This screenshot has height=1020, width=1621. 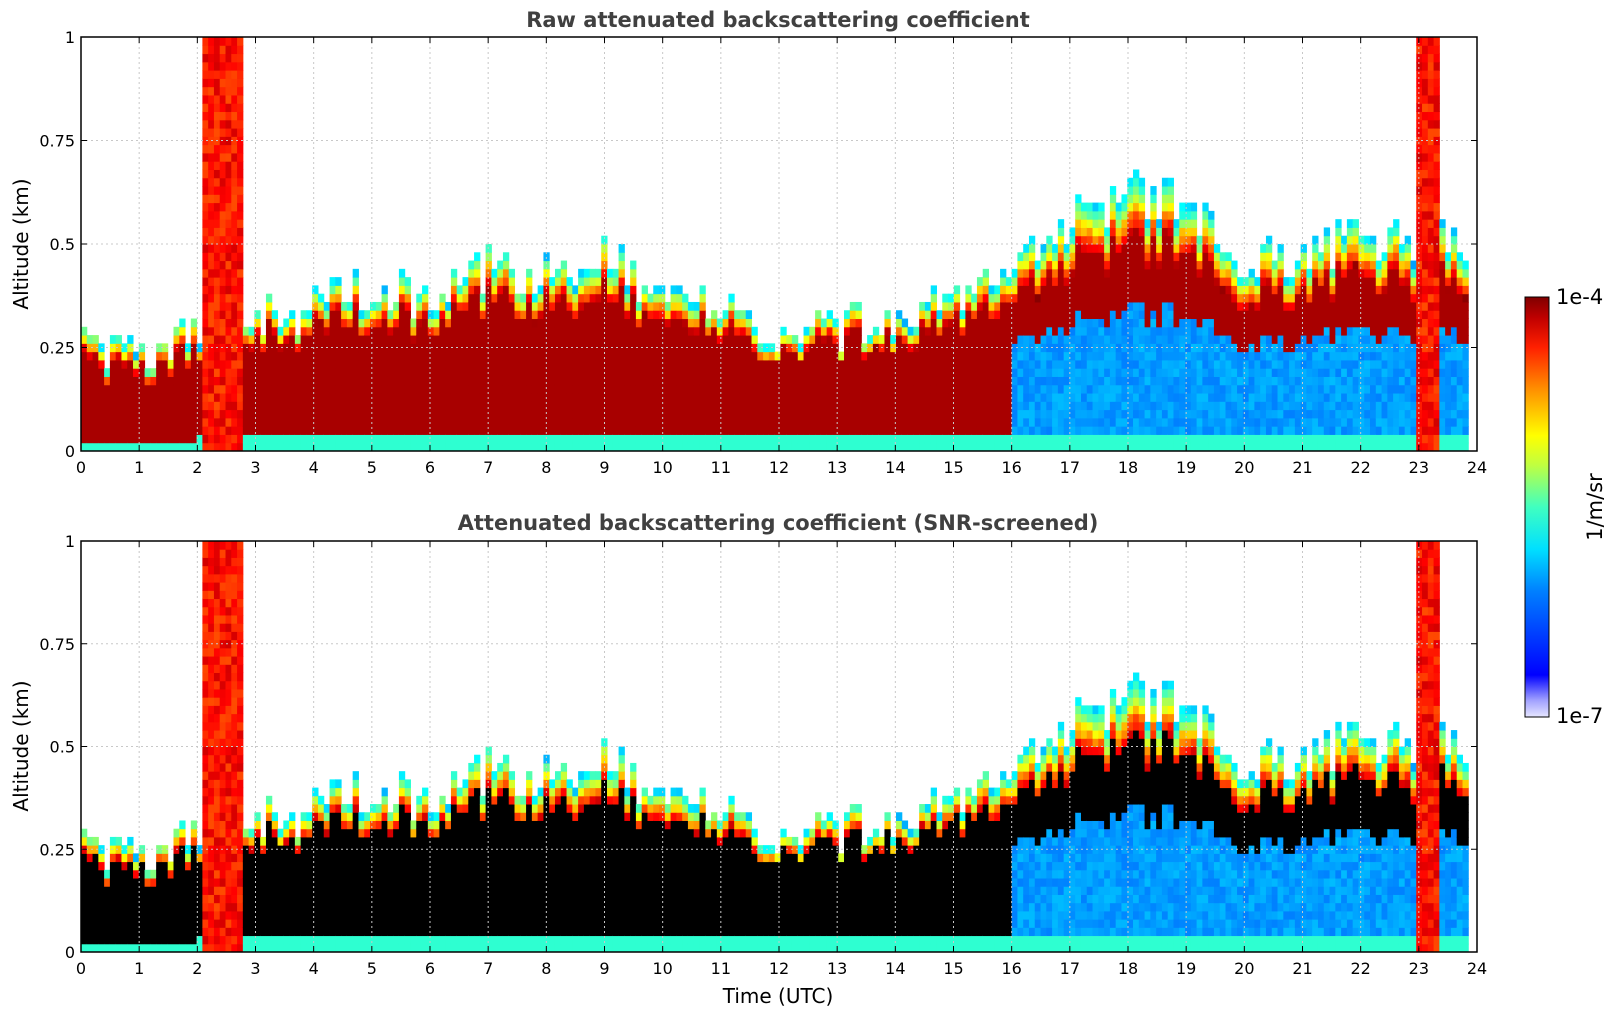 What do you see at coordinates (1537, 507) in the screenshot?
I see `colorbar-scale` at bounding box center [1537, 507].